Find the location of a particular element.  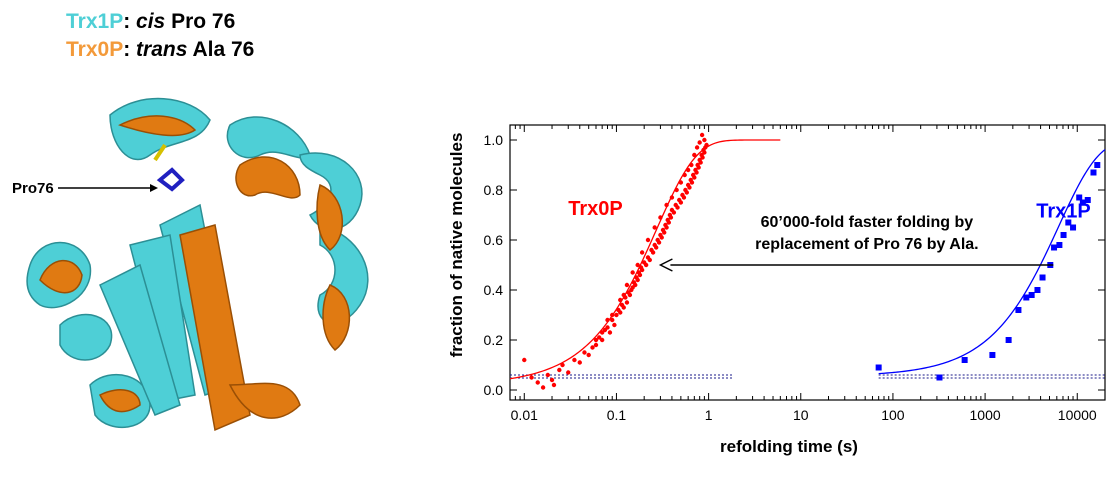

fit-curve-trx1p is located at coordinates (992, 262).